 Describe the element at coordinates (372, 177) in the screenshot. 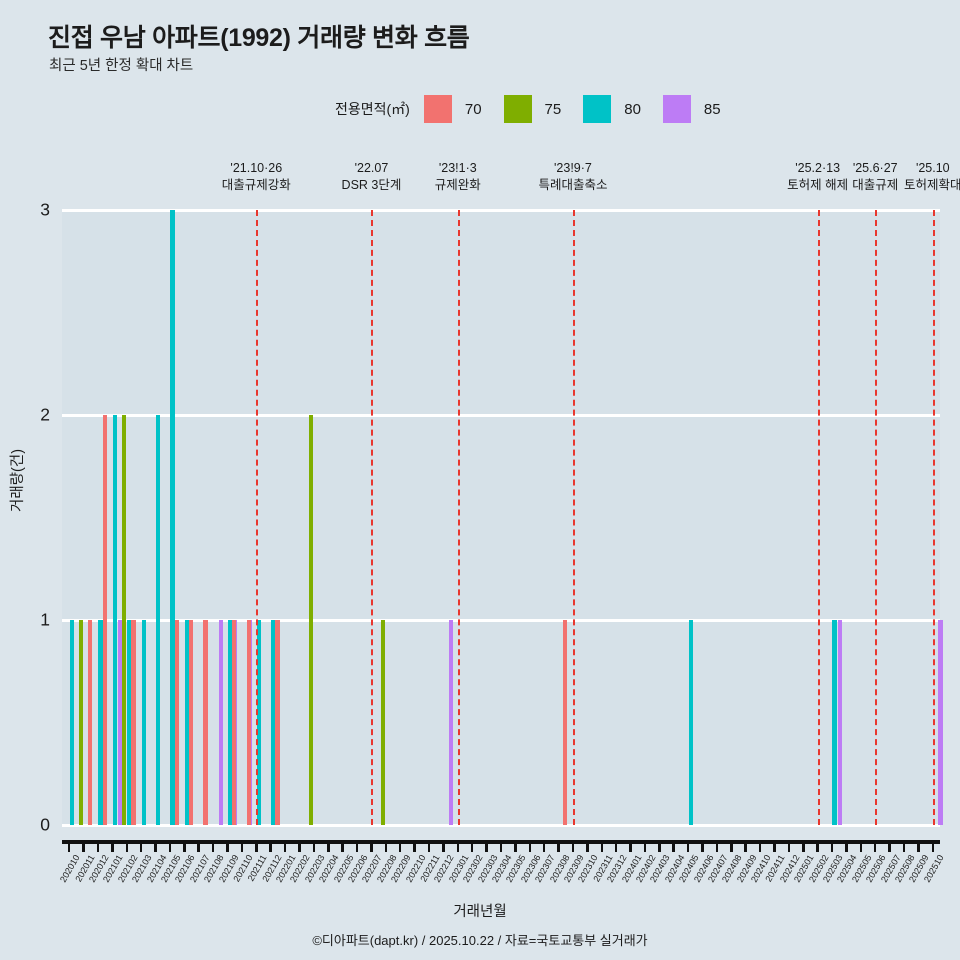

I see `event-label-202207: '22.07 DSR 3단계` at that location.